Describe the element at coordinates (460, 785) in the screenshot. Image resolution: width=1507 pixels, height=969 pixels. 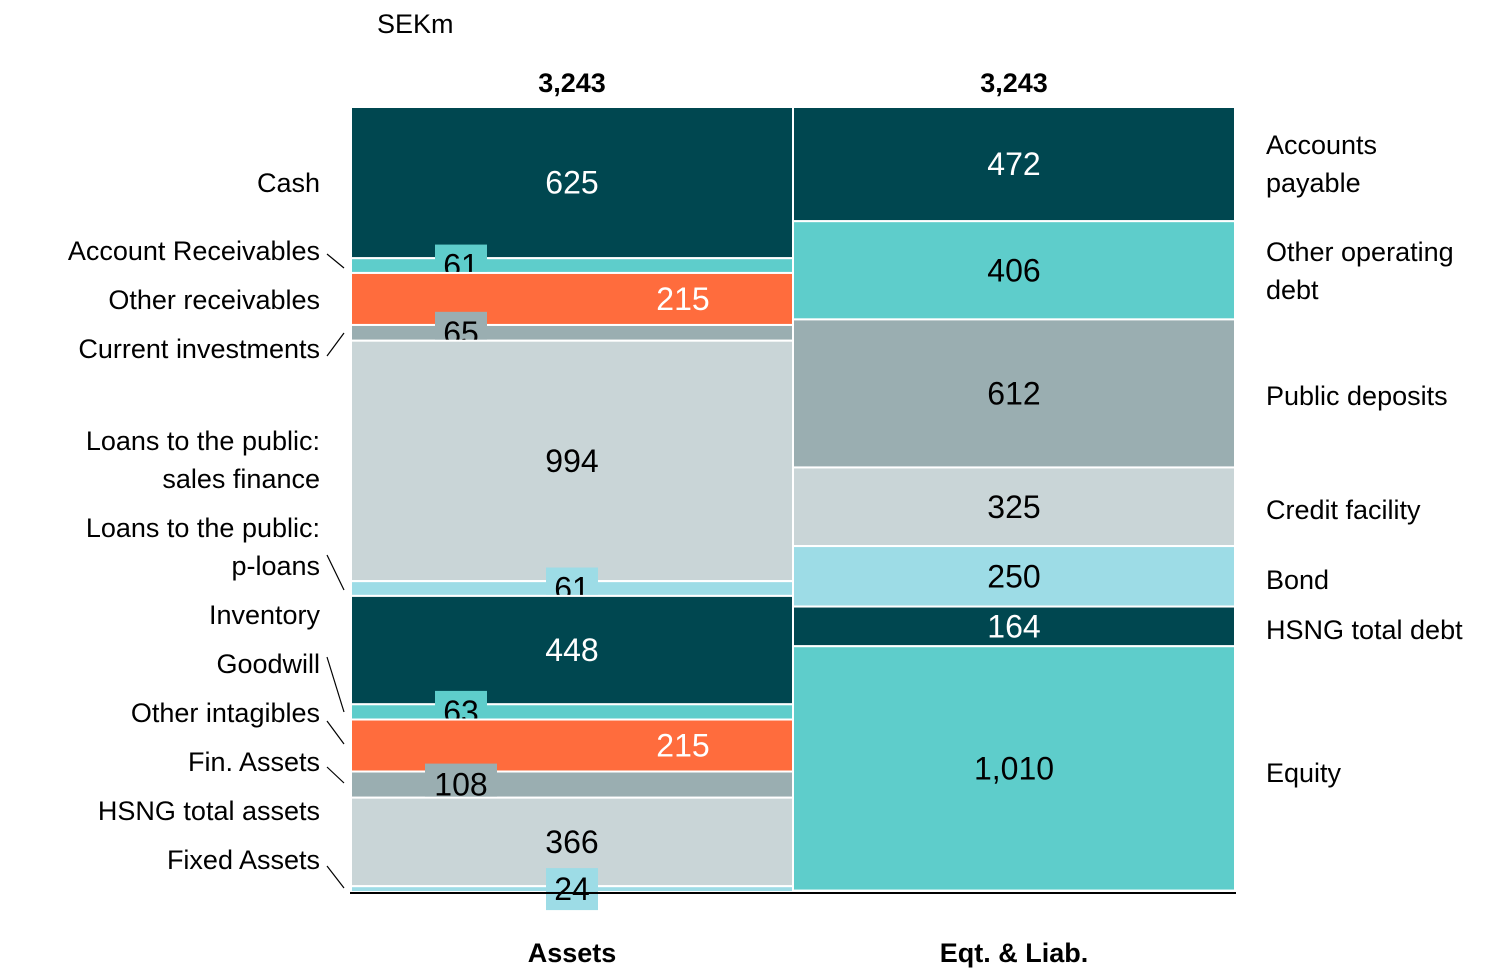
I see `asset-value-fin-assets: 108` at that location.